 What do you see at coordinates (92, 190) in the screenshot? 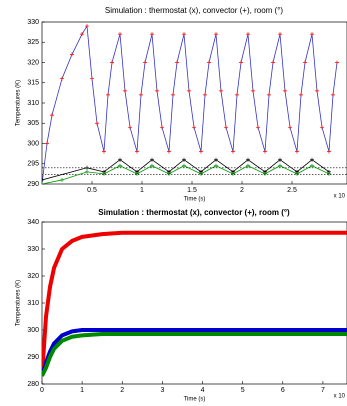
I see `x-tick-label: 0.5` at bounding box center [92, 190].